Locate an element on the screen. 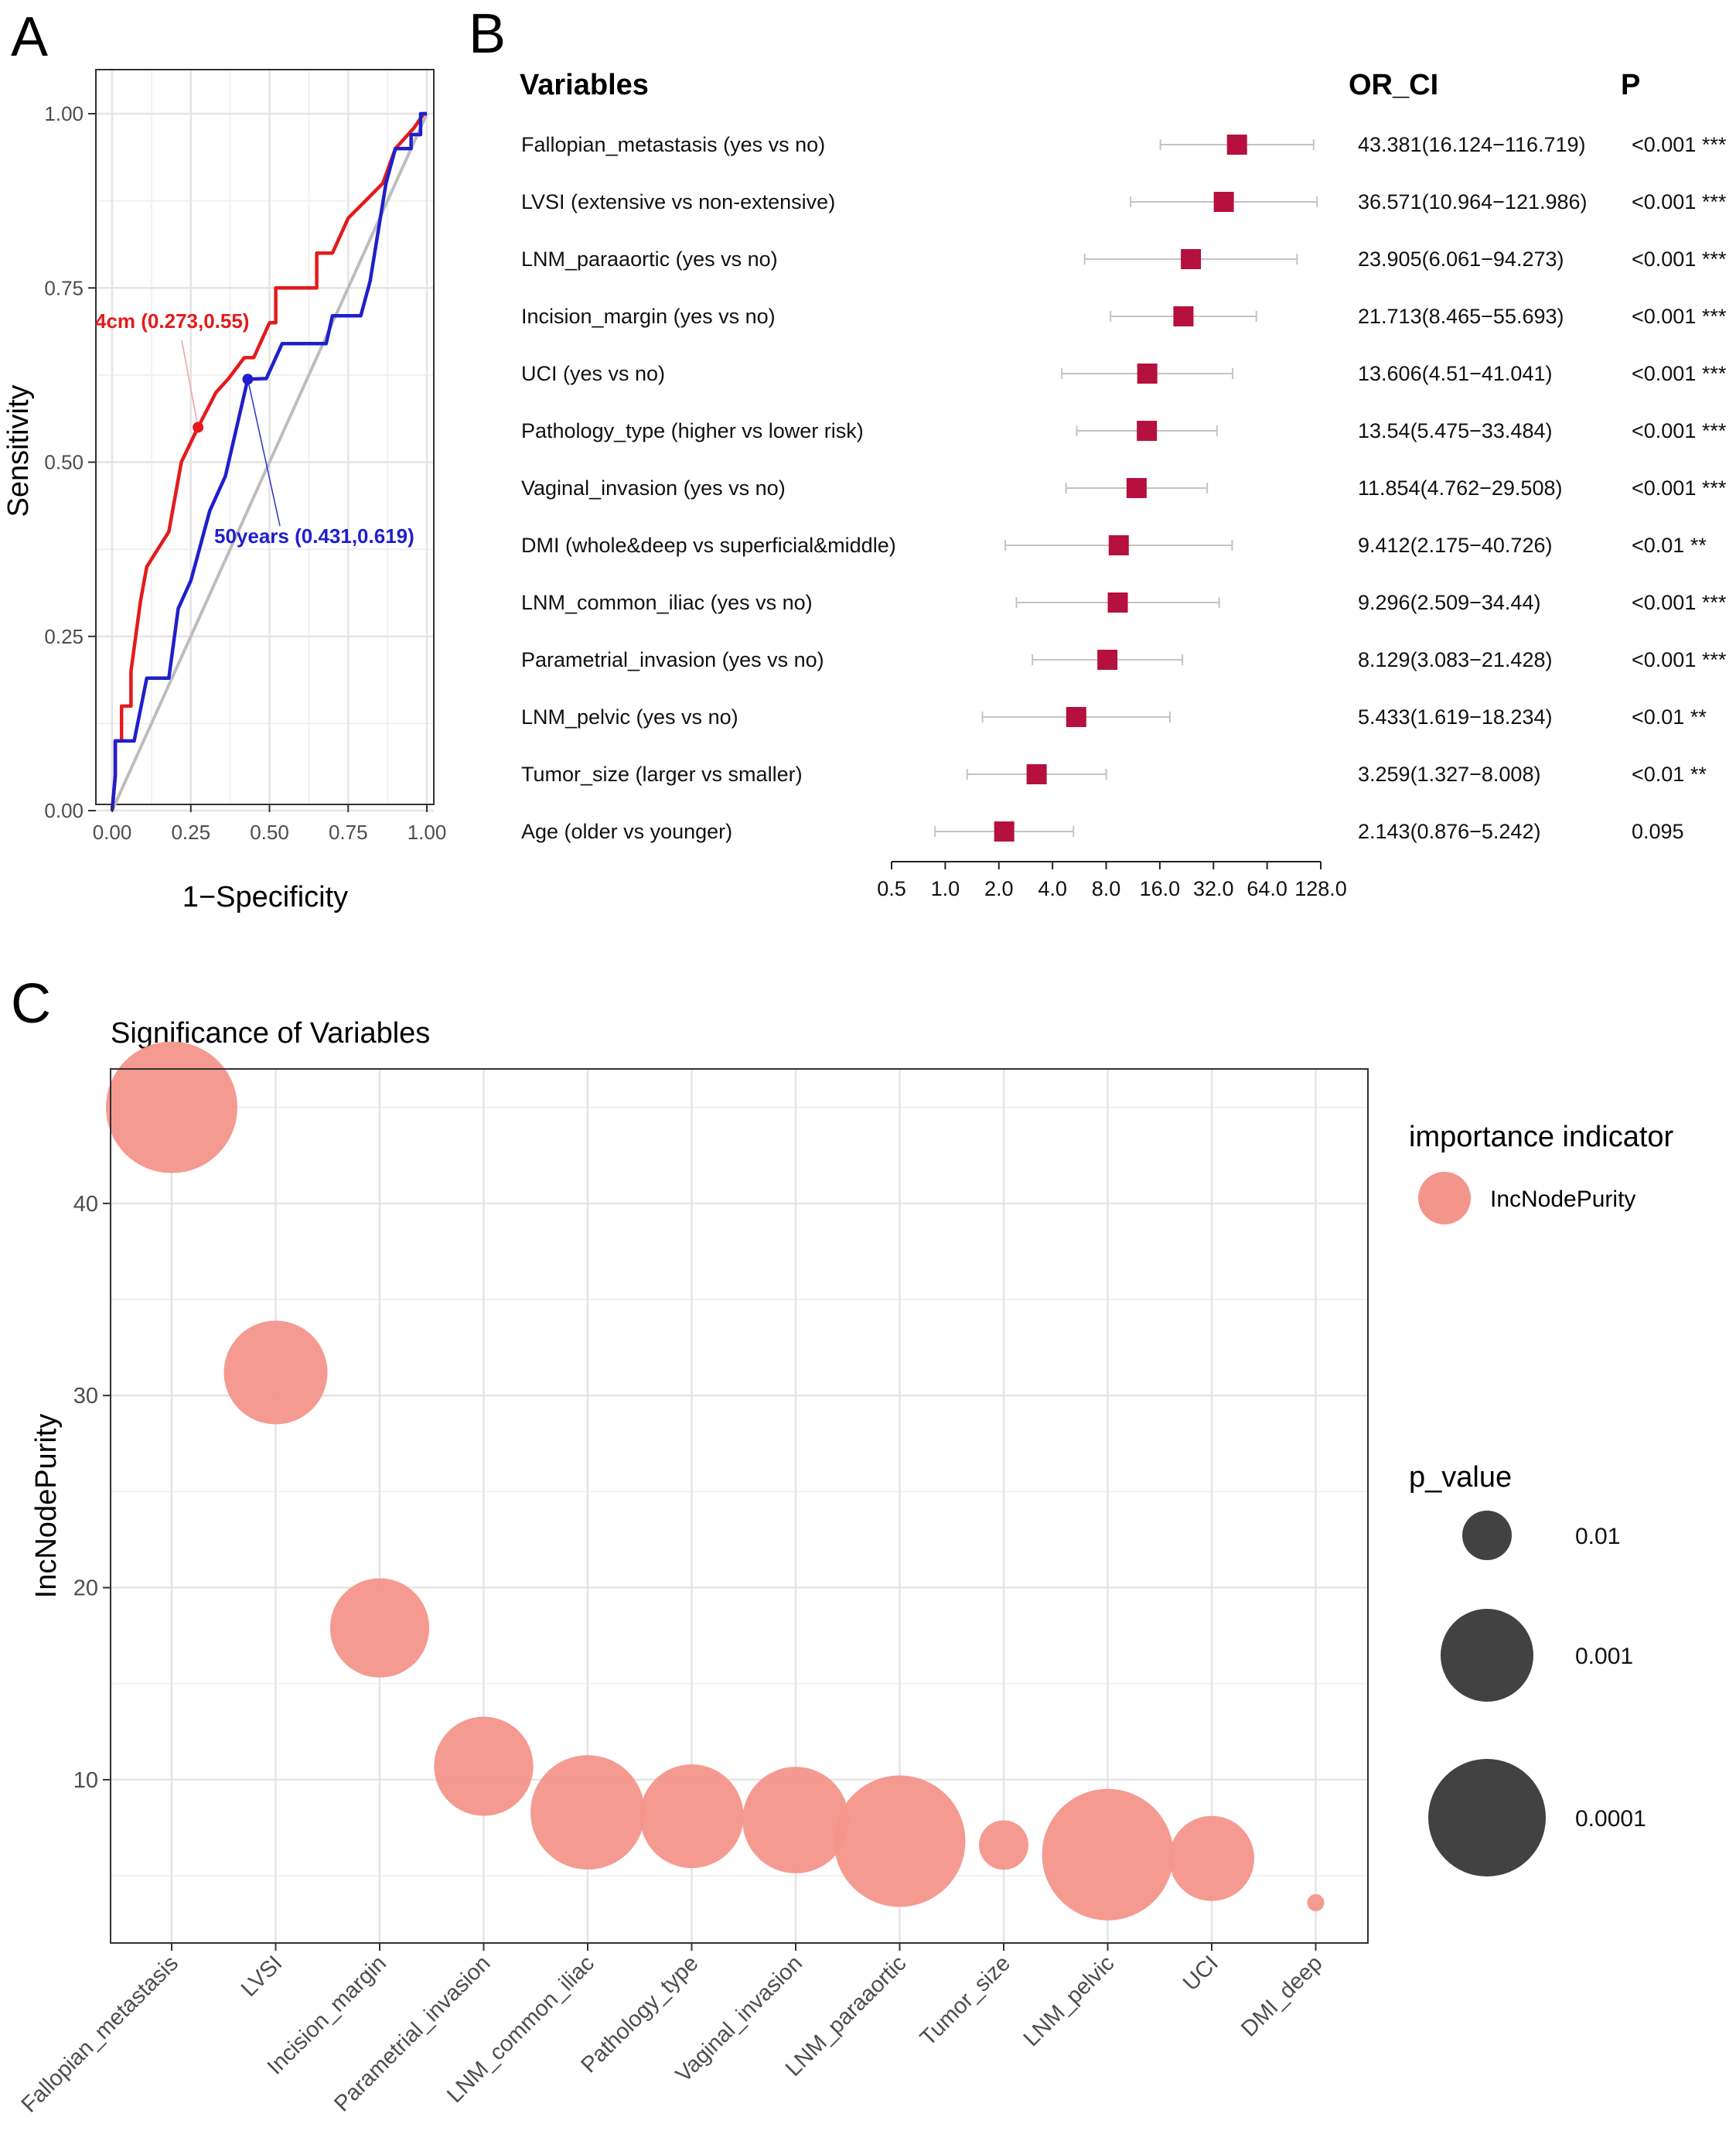 Image resolution: width=1736 pixels, height=2141 pixels. roc-y-tick-label: 0.75 is located at coordinates (64, 287).